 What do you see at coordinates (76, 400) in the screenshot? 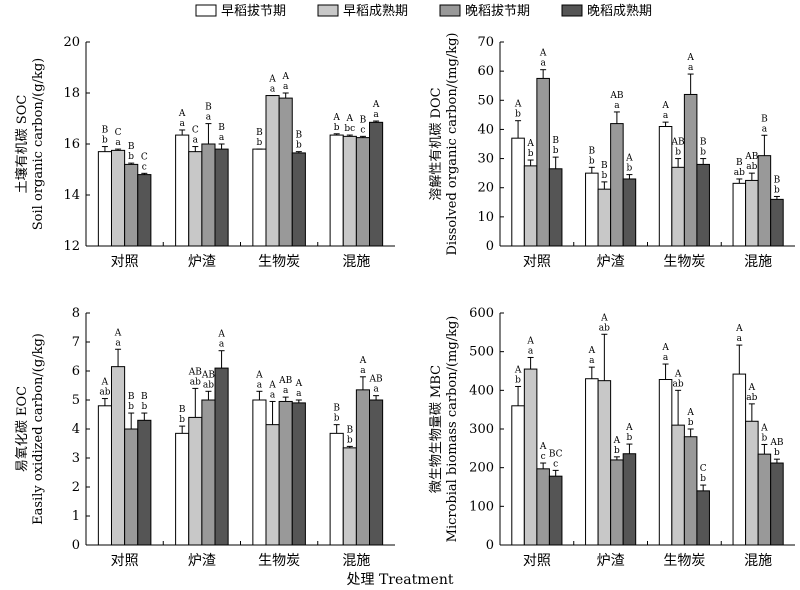
I see `y-tick-label: 5` at bounding box center [76, 400].